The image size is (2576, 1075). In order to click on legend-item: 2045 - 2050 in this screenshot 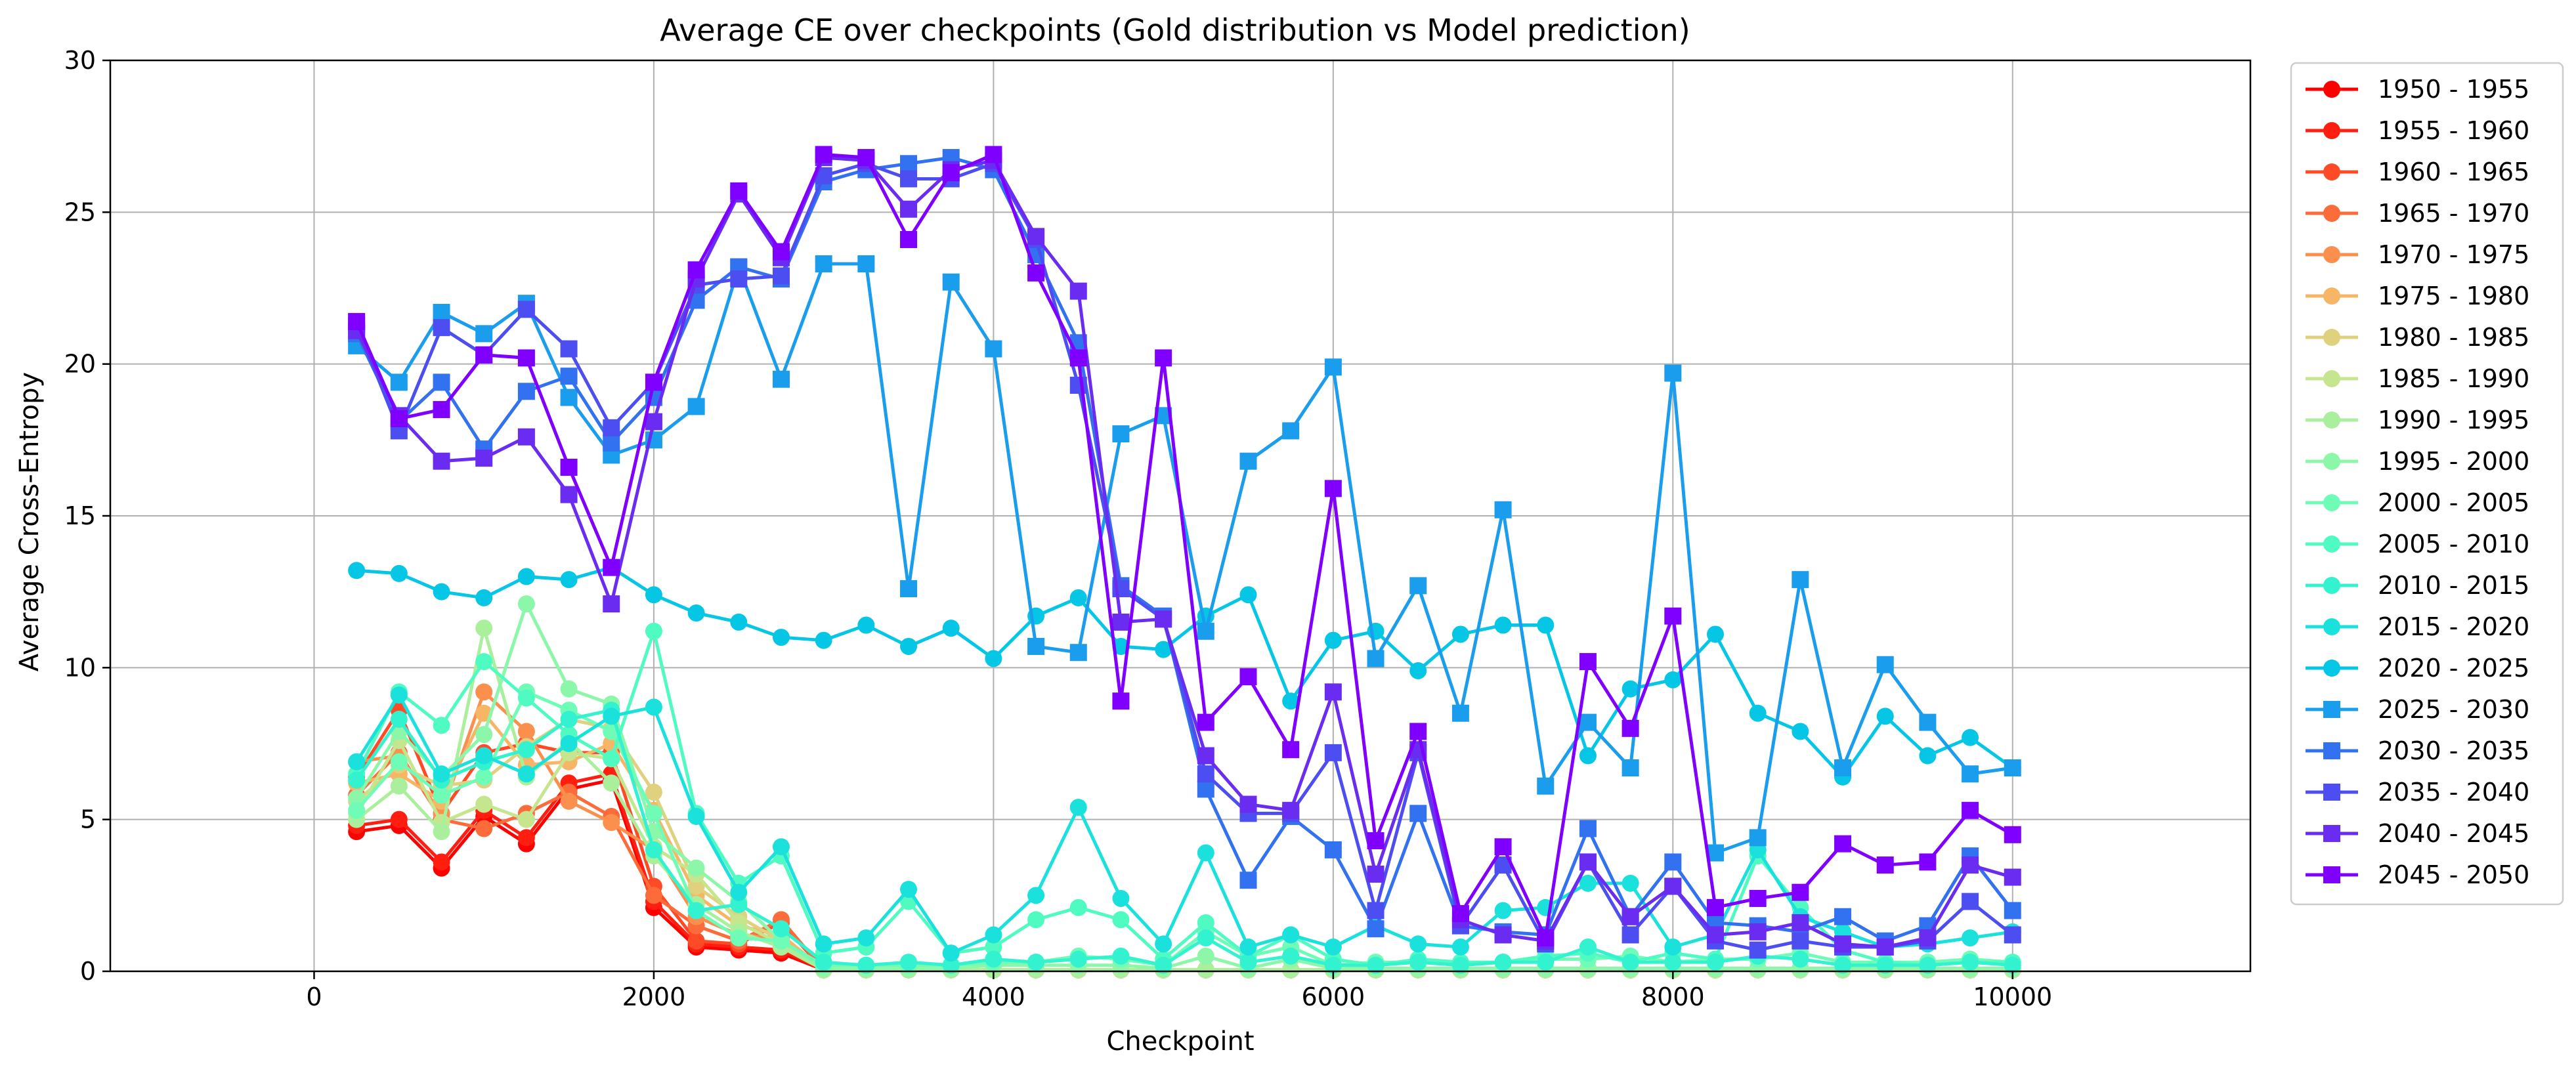, I will do `click(2417, 874)`.